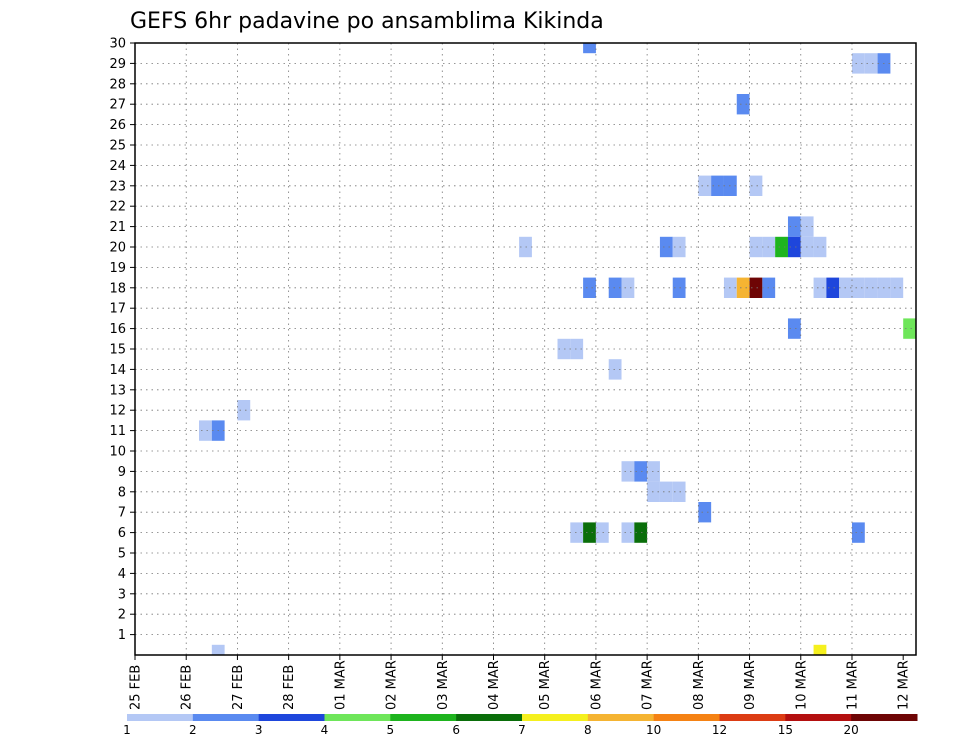 This screenshot has width=960, height=742. I want to click on x-tick-label: 02 MAR, so click(392, 685).